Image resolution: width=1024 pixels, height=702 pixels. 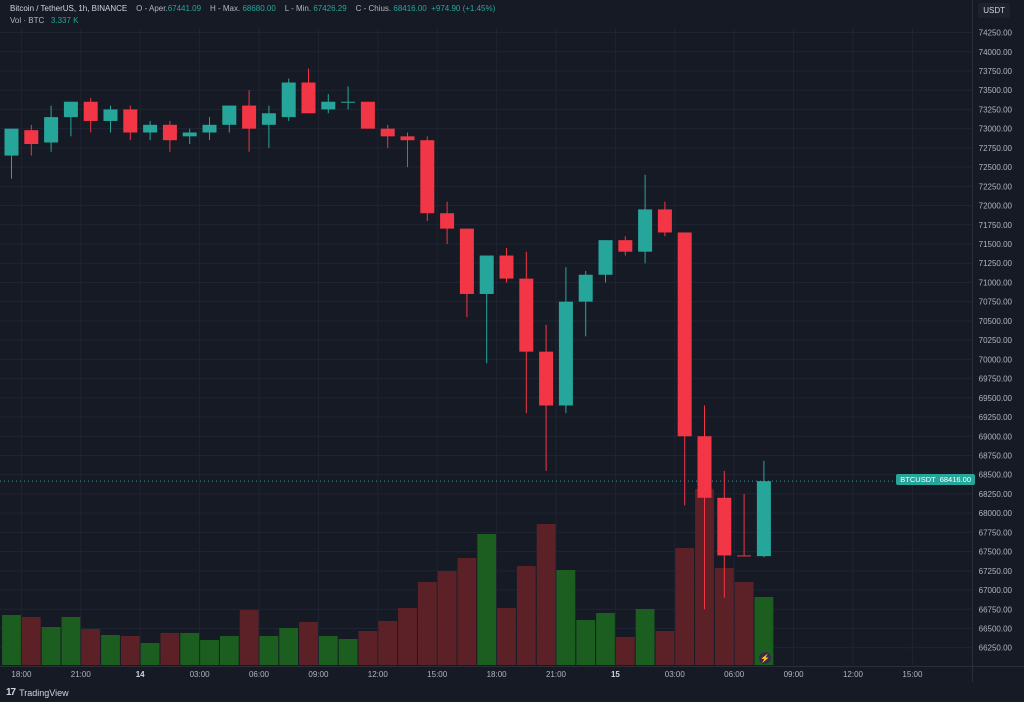 What do you see at coordinates (259, 8) in the screenshot?
I see `high-value: 68680.00` at bounding box center [259, 8].